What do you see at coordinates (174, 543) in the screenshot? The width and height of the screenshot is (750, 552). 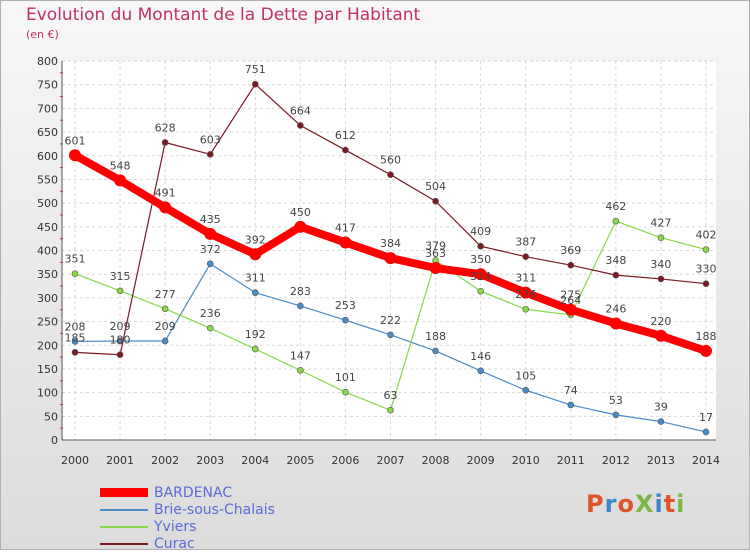 I see `legend-label: Curac` at bounding box center [174, 543].